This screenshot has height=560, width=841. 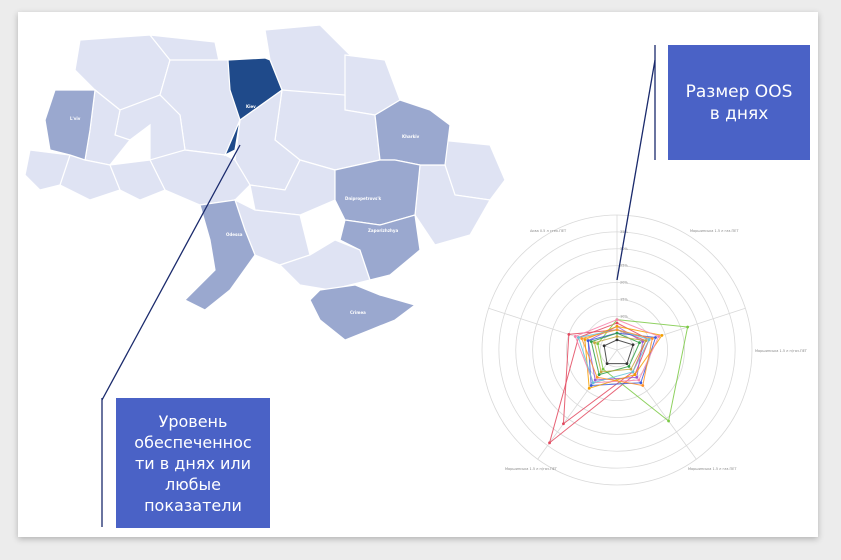 I want to click on map-label-zaporizhzhia: Zaporizhzhya, so click(x=383, y=230).